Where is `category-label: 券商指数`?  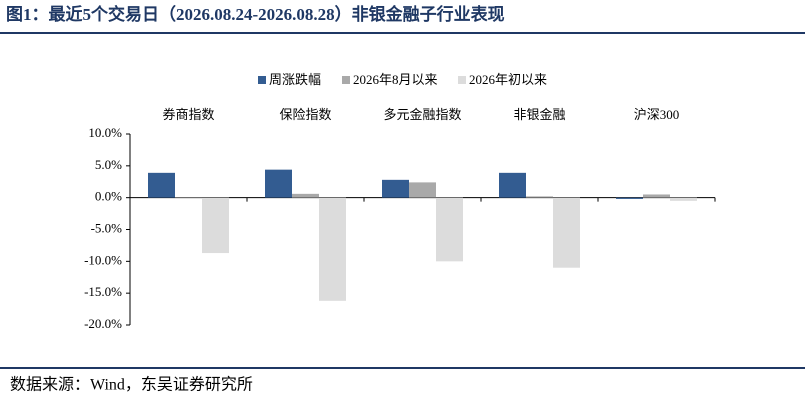 category-label: 券商指数 is located at coordinates (188, 114).